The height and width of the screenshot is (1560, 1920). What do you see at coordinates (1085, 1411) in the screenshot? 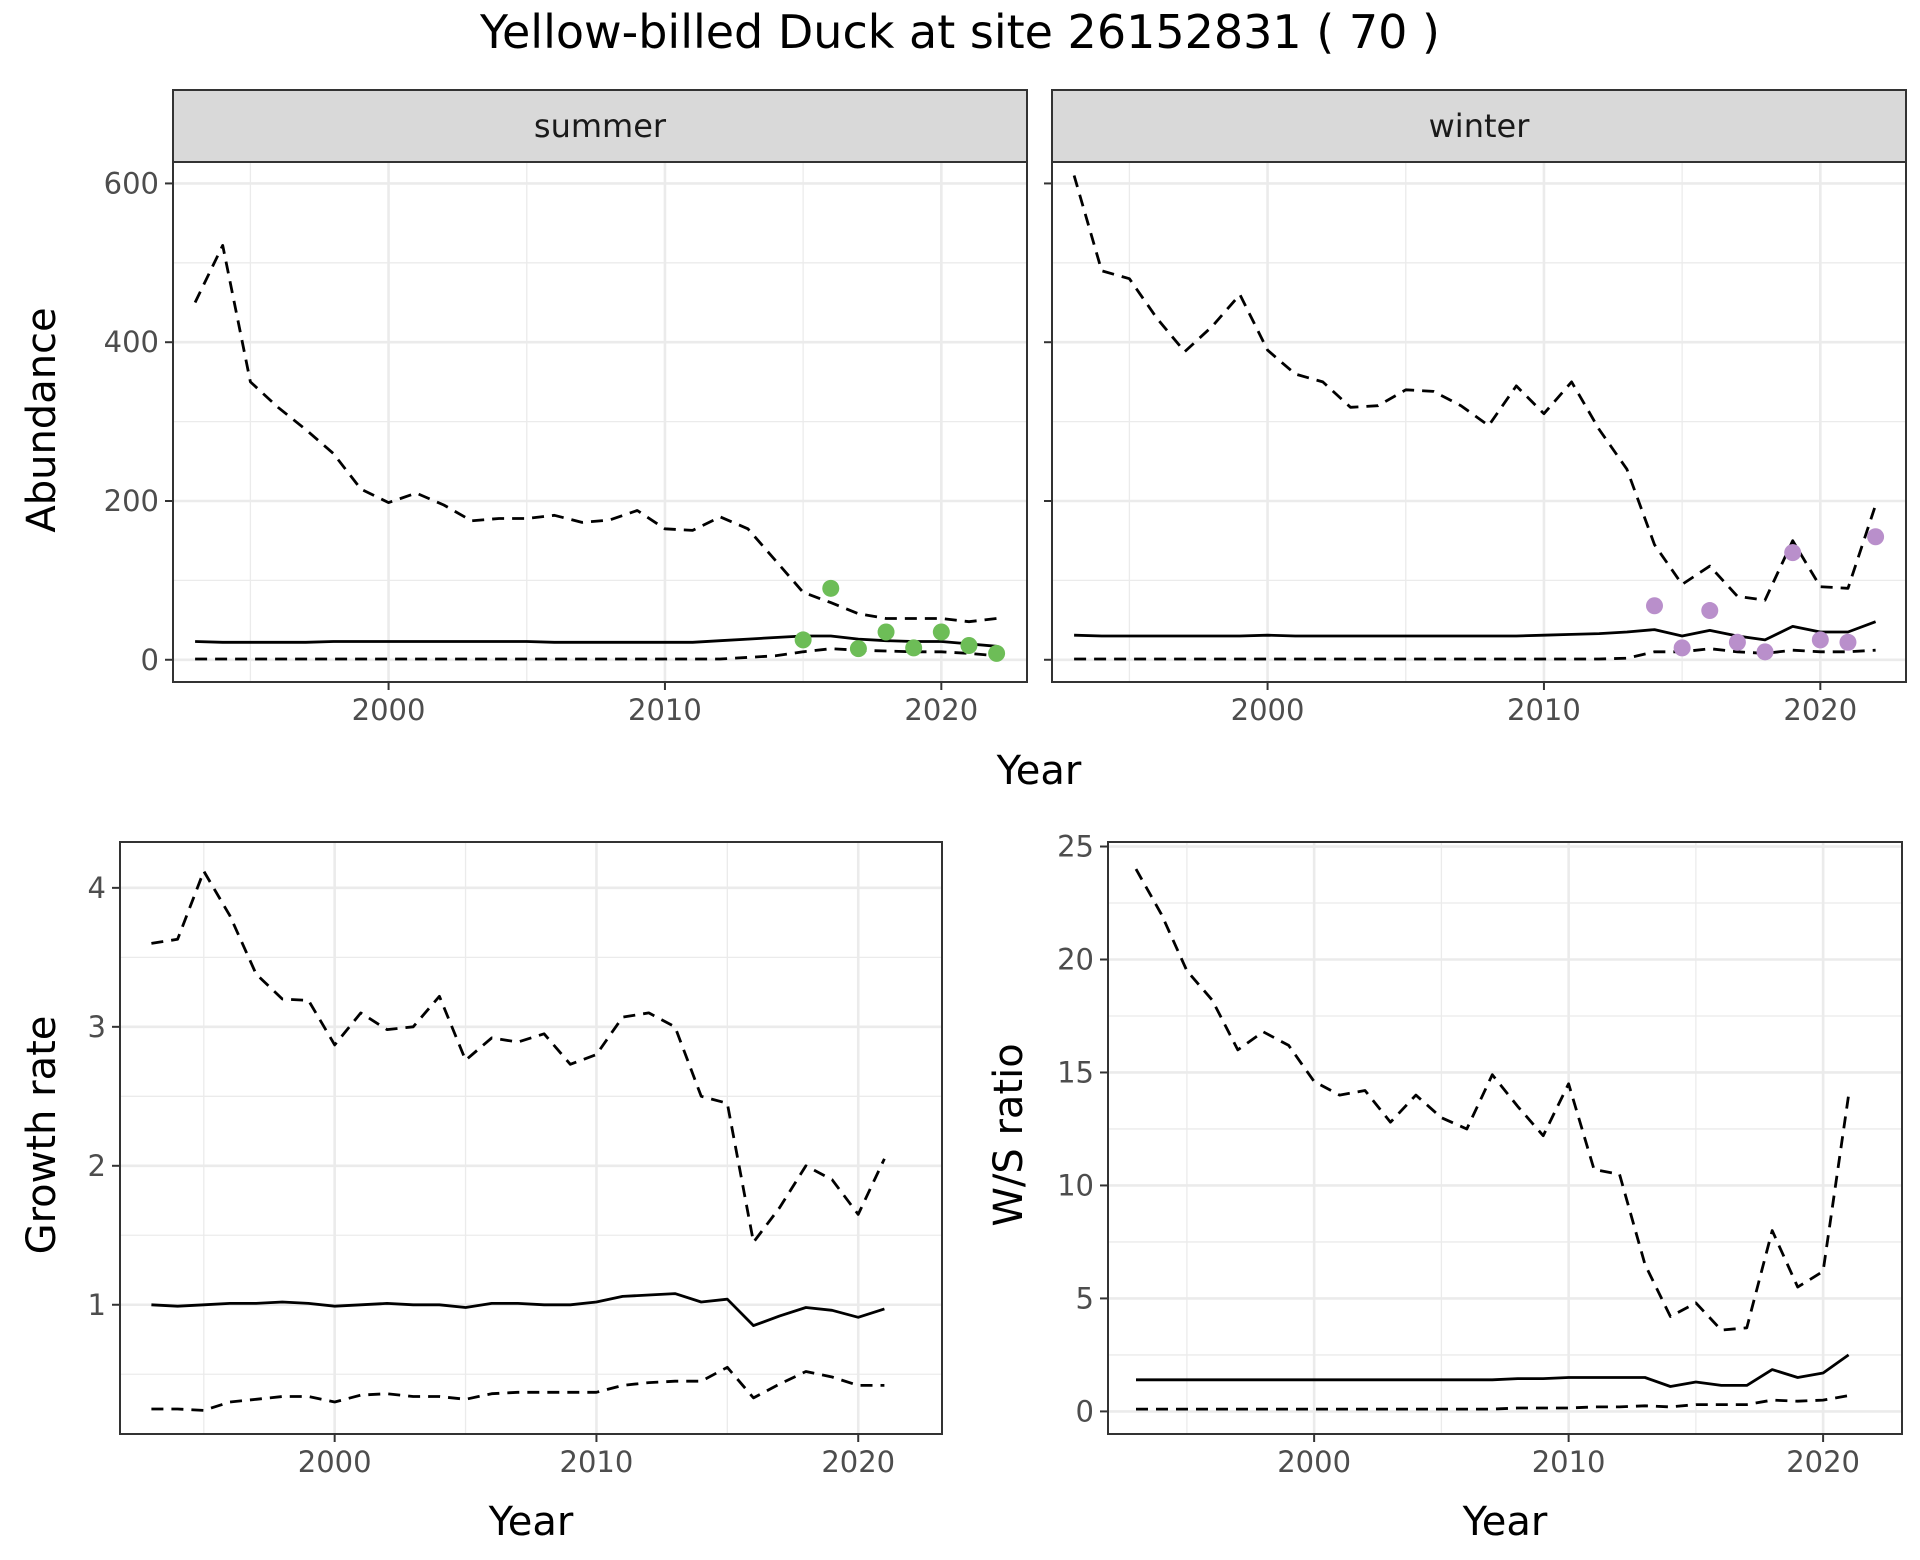
I see `ratio-y-tick-label: 0` at bounding box center [1085, 1411].